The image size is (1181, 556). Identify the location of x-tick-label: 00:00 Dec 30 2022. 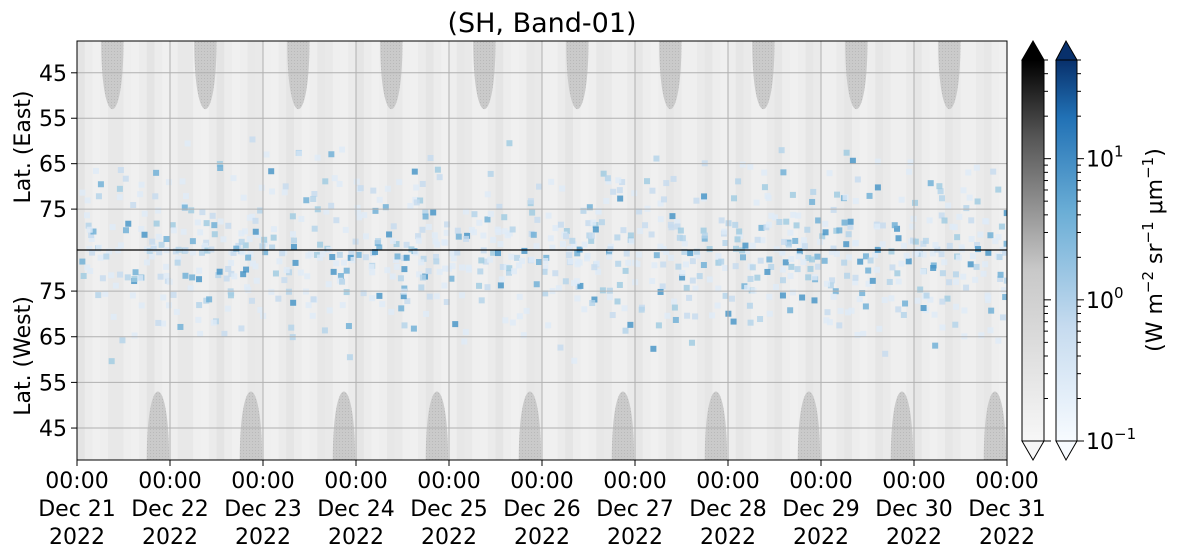
(914, 509).